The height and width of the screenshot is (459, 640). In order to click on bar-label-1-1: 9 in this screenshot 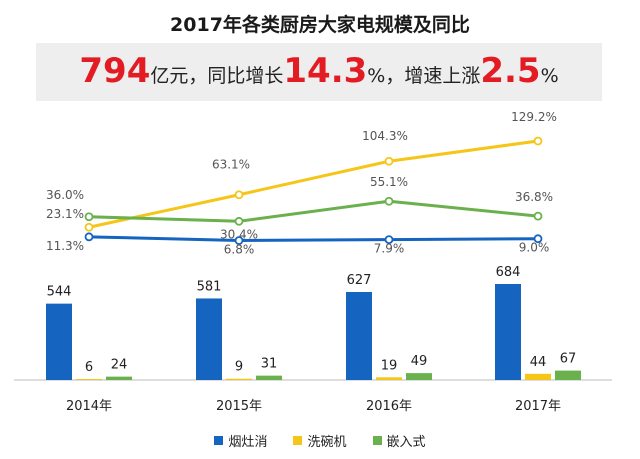, I will do `click(239, 367)`.